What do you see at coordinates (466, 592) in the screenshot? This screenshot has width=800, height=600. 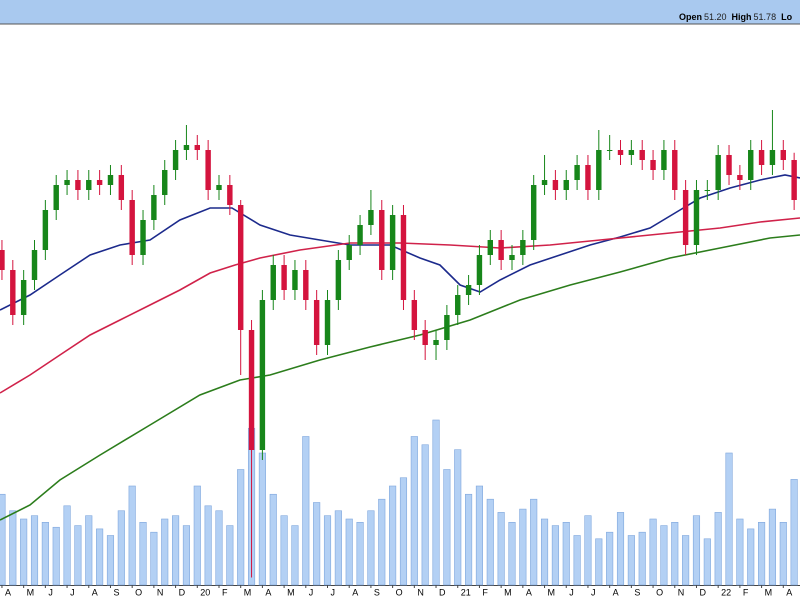 I see `x-tick-label: 21` at bounding box center [466, 592].